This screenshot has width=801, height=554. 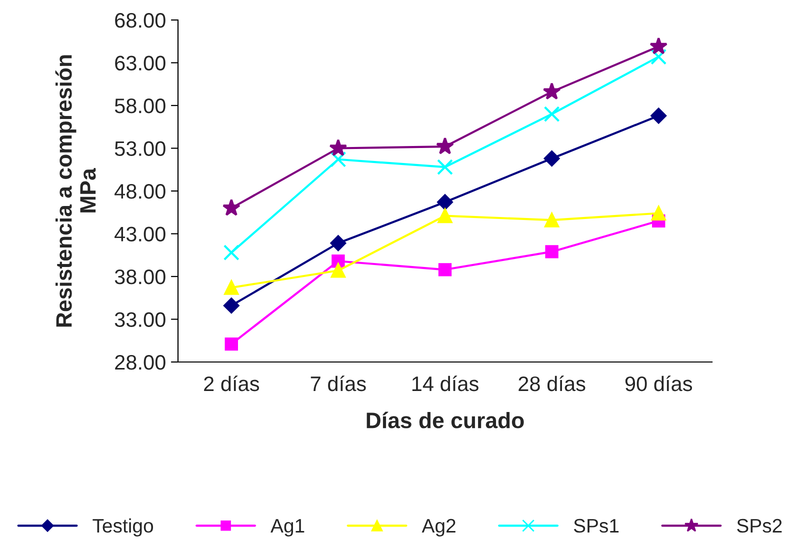 I want to click on y-tick-label: 38.00, so click(x=140, y=277).